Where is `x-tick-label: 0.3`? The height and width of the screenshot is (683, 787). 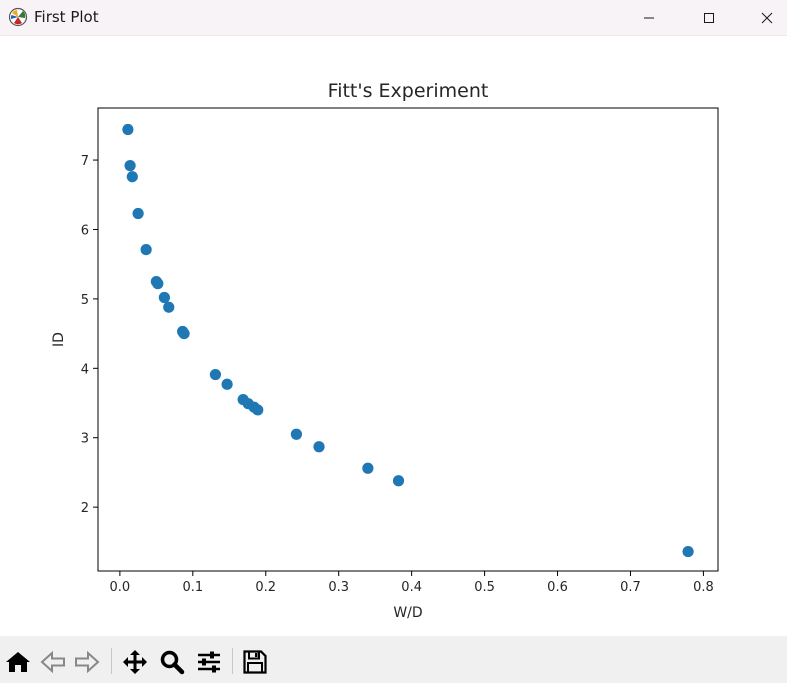
x-tick-label: 0.3 is located at coordinates (338, 587).